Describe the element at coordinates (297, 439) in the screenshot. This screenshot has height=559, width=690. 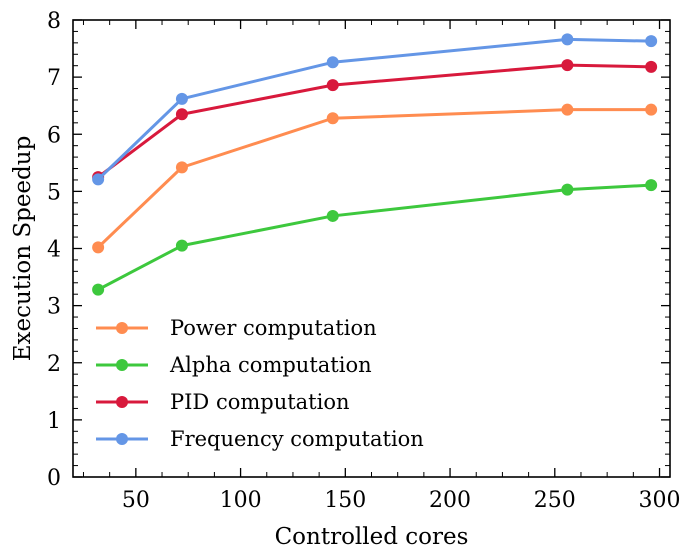
I see `legend-label: Frequency computation` at that location.